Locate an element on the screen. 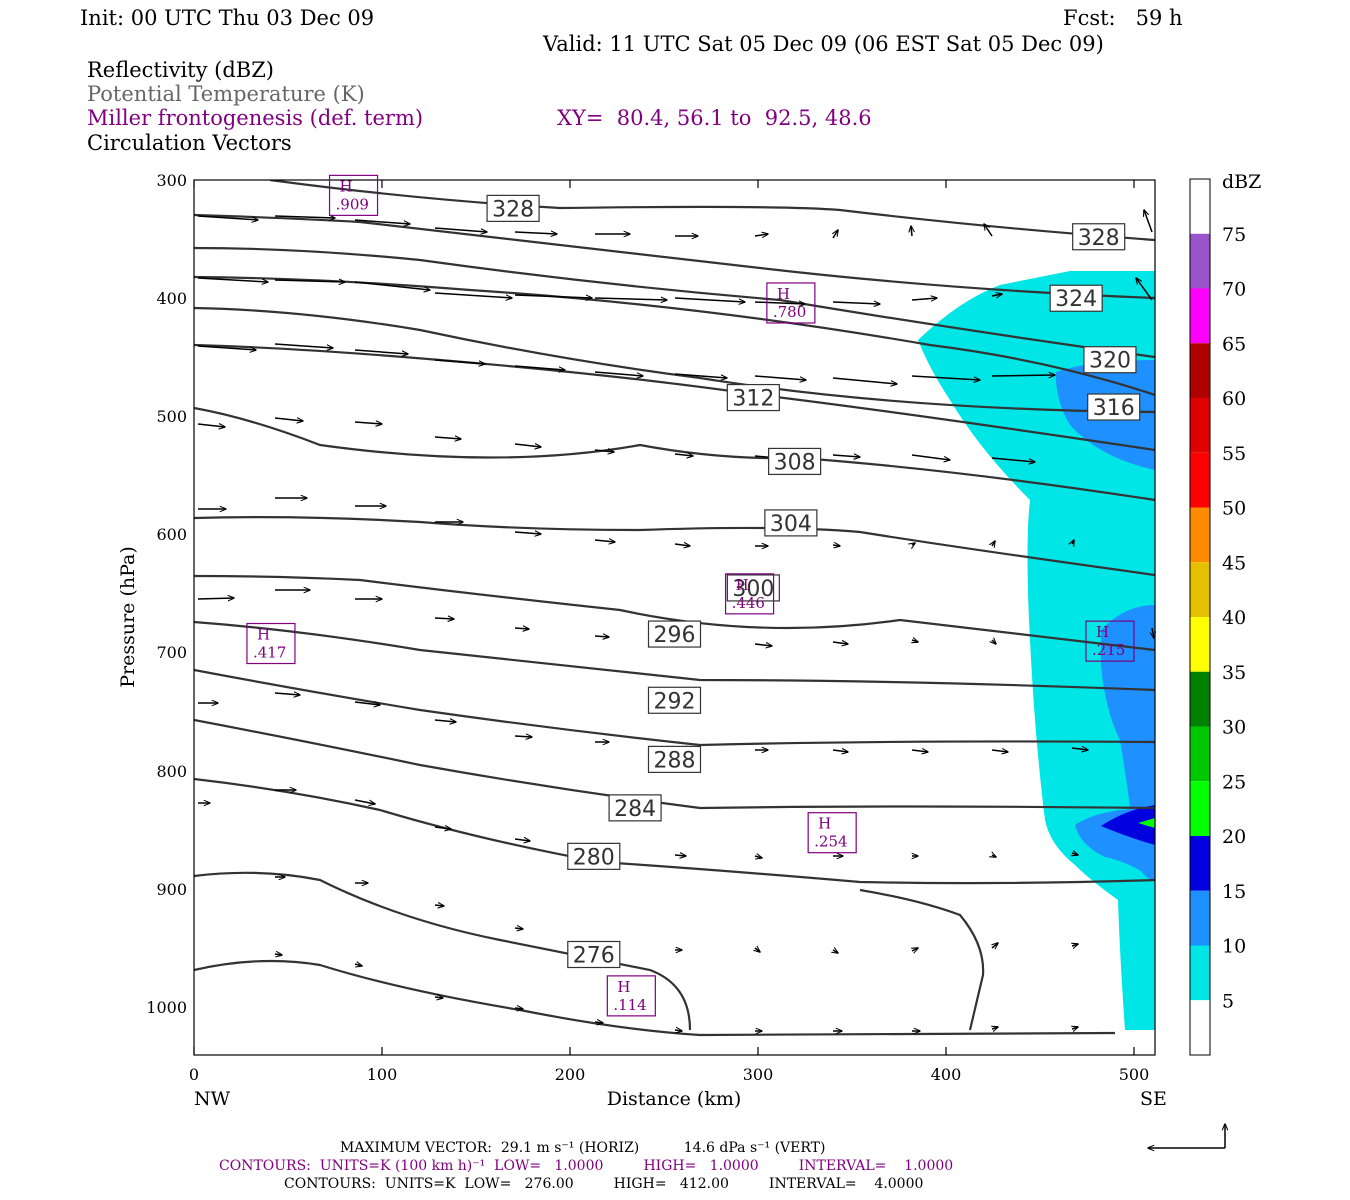 The width and height of the screenshot is (1350, 1200). frontogenesis-max-value: .909 is located at coordinates (352, 204).